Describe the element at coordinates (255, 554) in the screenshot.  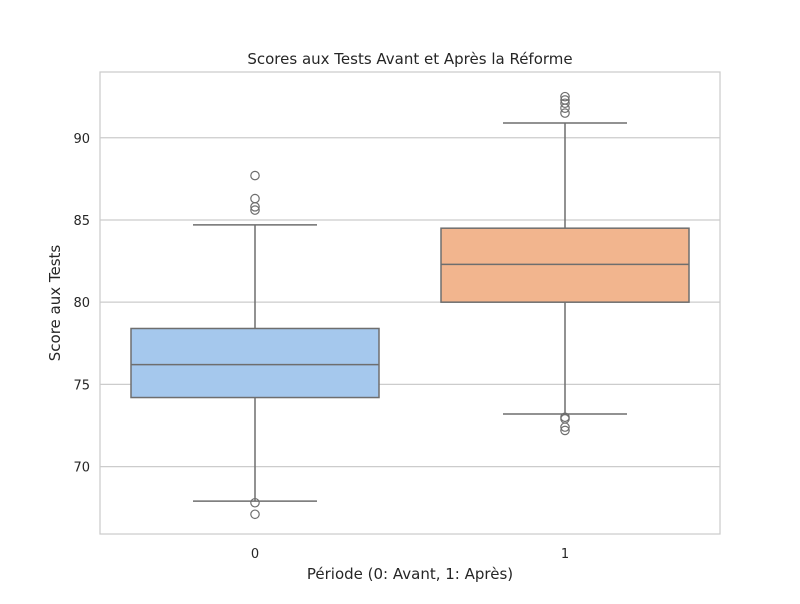
I see `x-tick-label-0: 0` at that location.